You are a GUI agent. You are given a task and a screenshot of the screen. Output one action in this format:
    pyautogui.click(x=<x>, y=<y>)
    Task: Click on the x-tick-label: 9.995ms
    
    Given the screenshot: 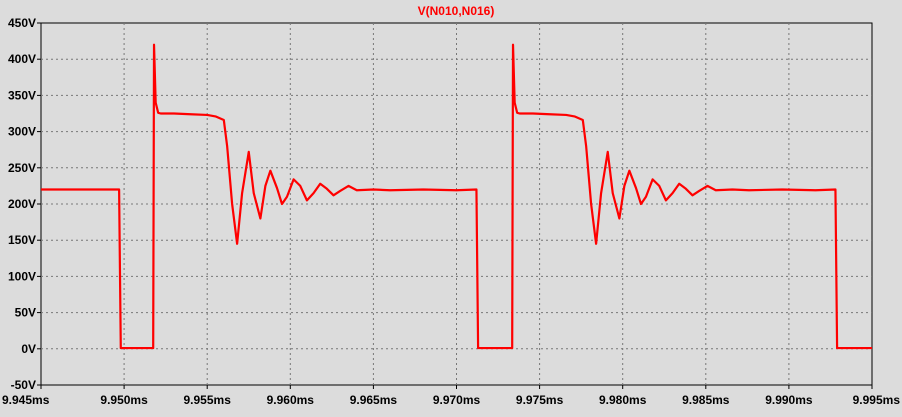 What is the action you would take?
    pyautogui.click(x=877, y=400)
    